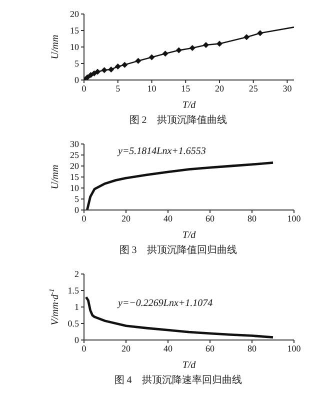  What do you see at coordinates (76, 274) in the screenshot?
I see `y-tick-label: 2` at bounding box center [76, 274].